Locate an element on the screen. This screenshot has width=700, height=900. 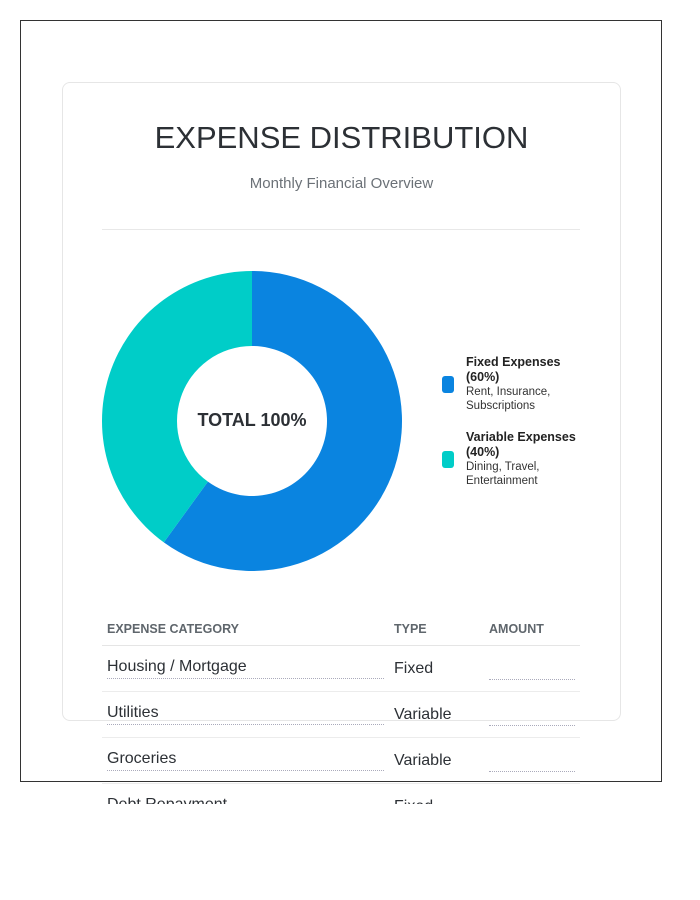
cell-category: Debt Repayment is located at coordinates (245, 800).